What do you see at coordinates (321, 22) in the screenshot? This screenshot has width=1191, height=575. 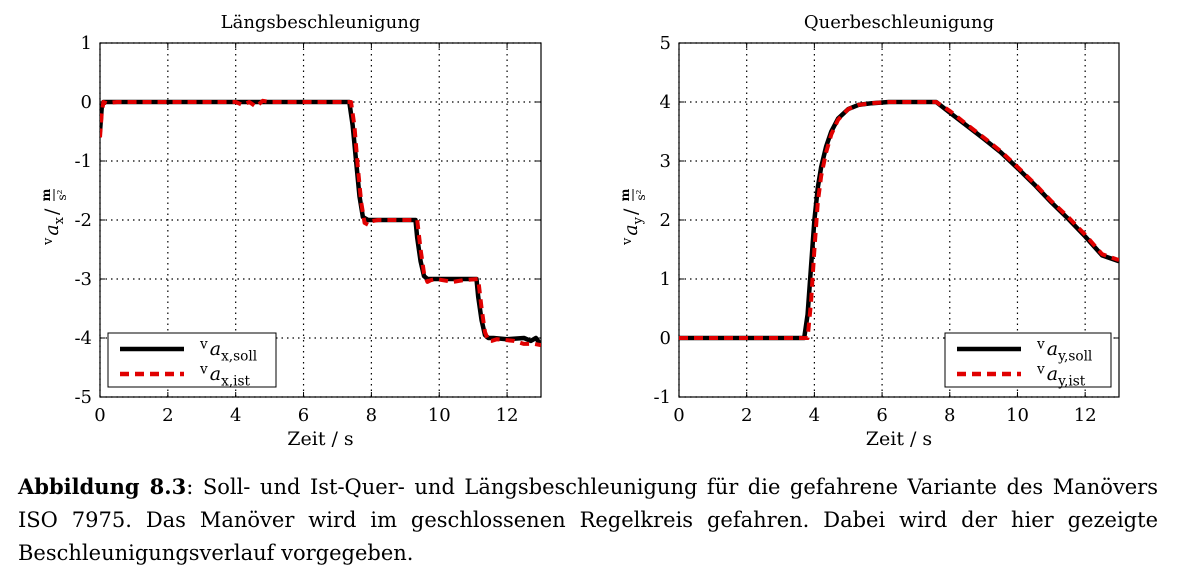 I see `chart-title: Längsbeschleunigung` at bounding box center [321, 22].